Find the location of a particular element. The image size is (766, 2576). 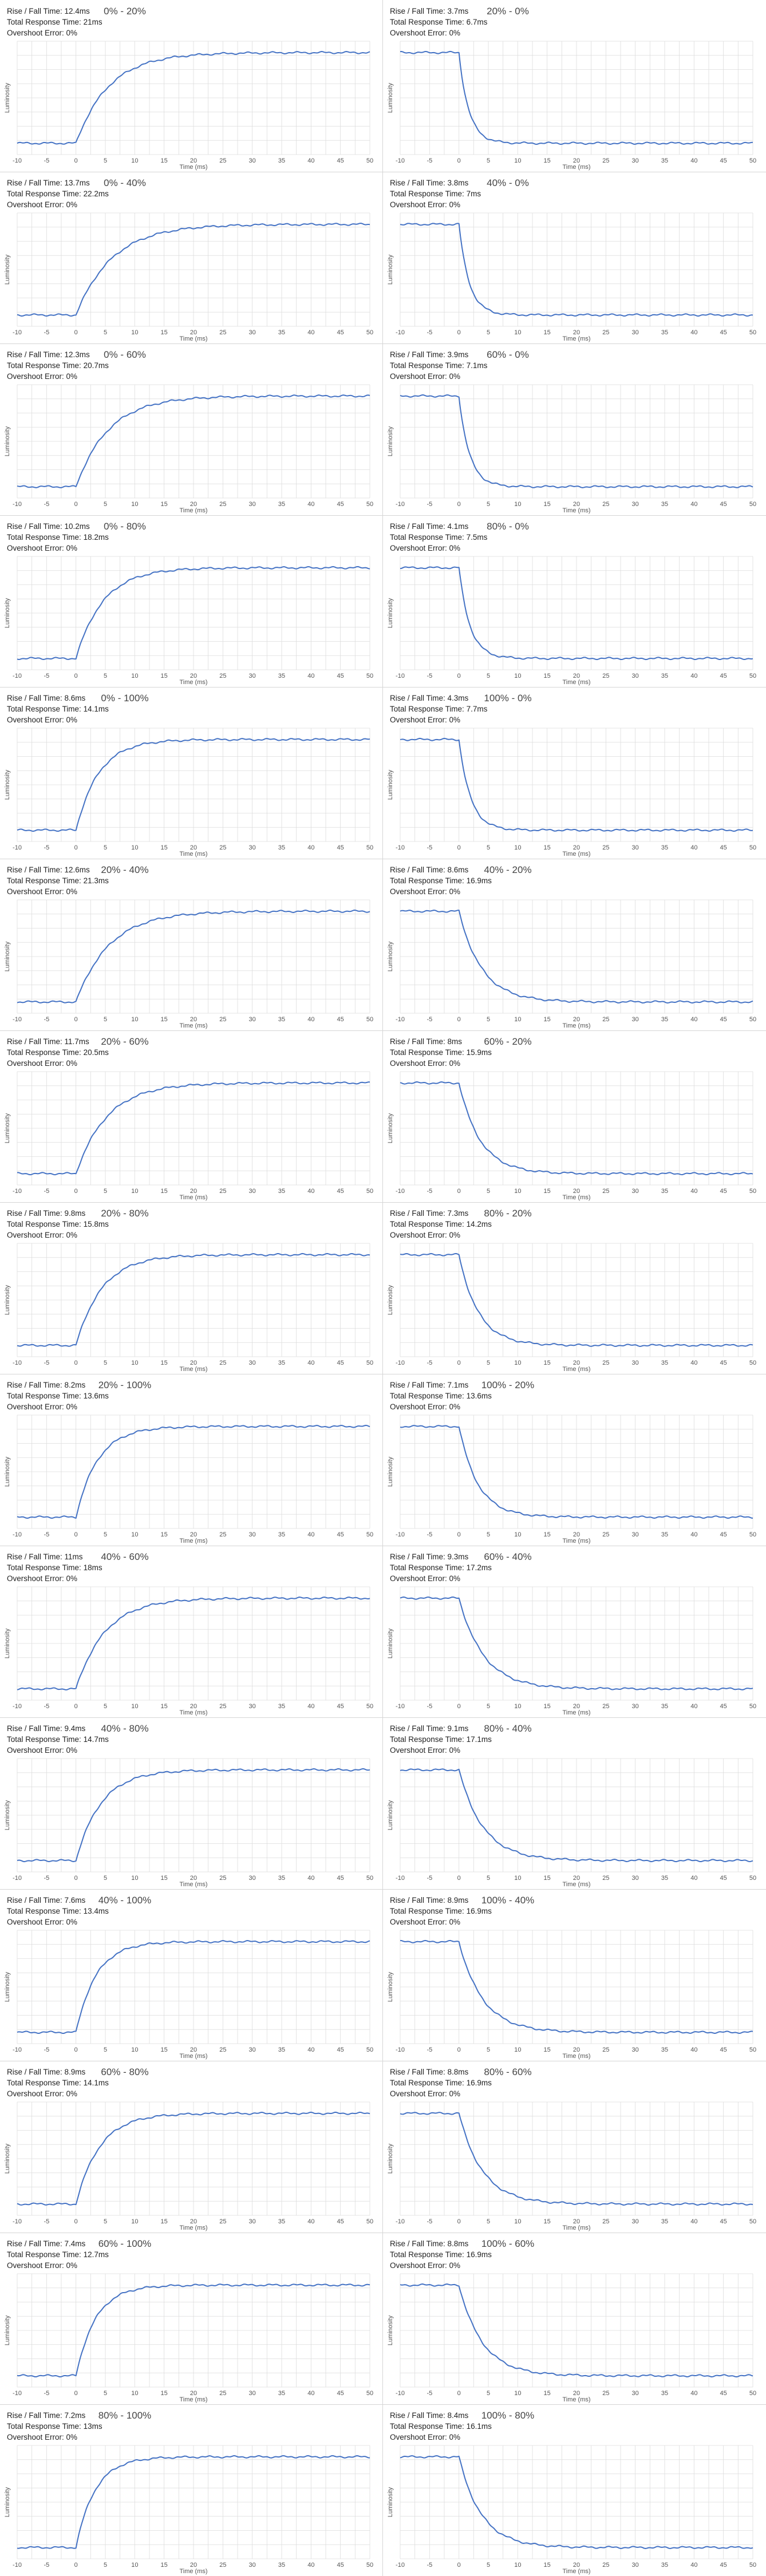

x-tick-label: -5 is located at coordinates (429, 1706).